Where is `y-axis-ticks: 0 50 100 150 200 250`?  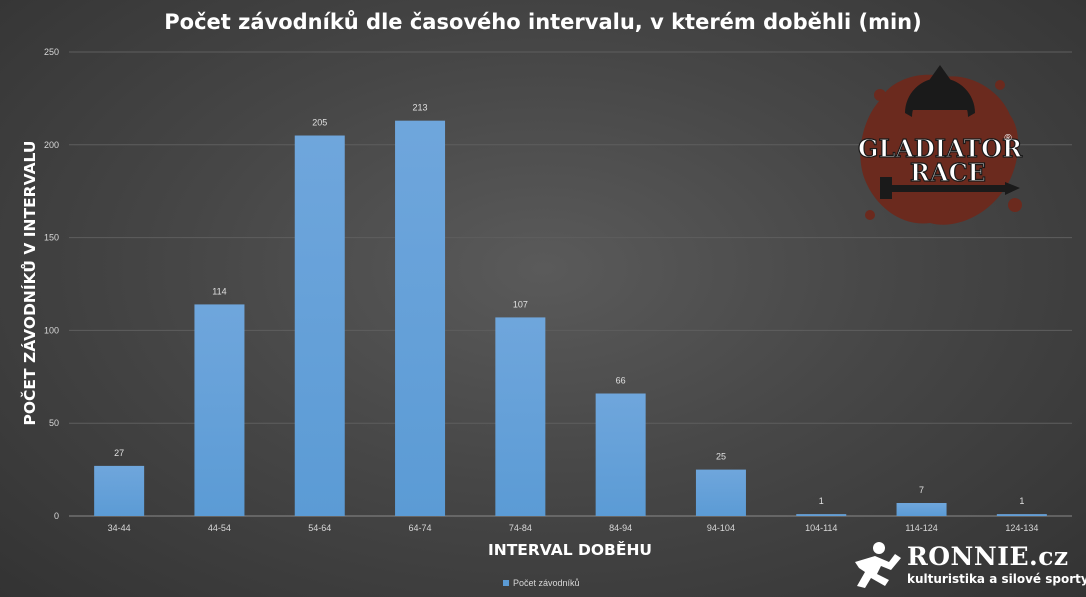 y-axis-ticks: 0 50 100 150 200 250 is located at coordinates (51, 284).